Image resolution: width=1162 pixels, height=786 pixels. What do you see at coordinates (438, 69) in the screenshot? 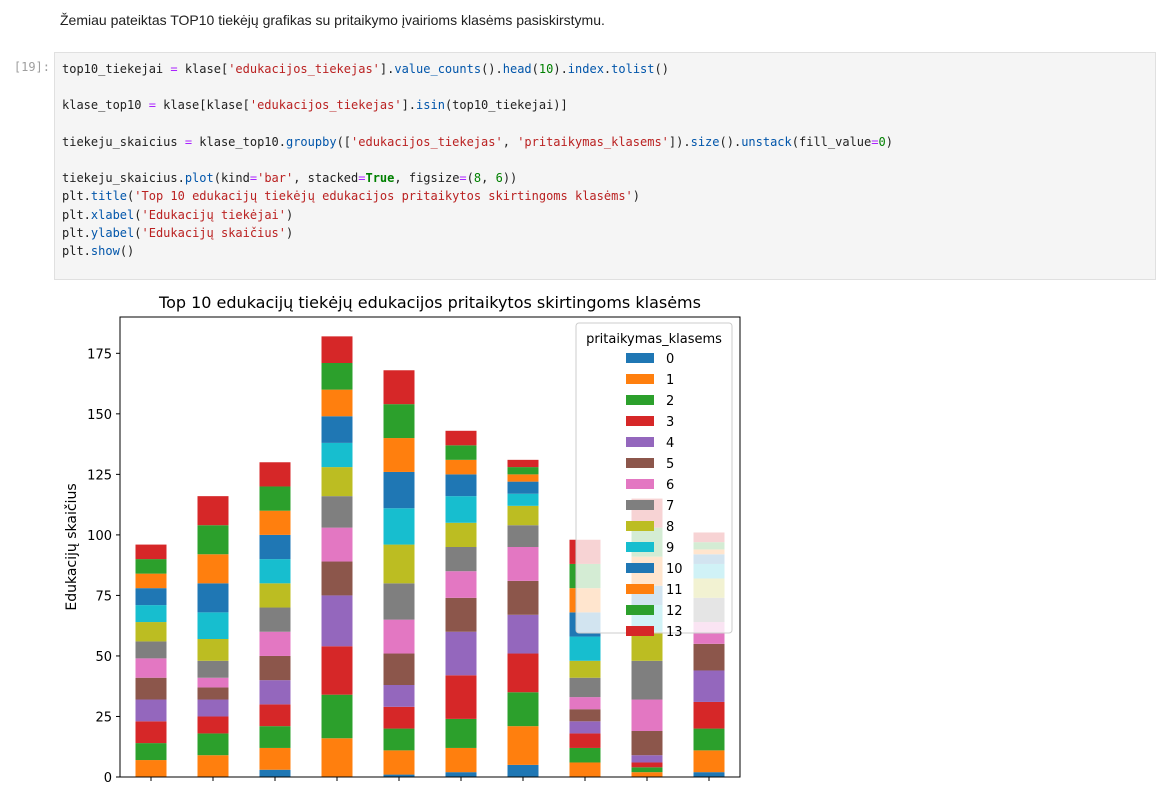
I see `code-token: value_counts` at bounding box center [438, 69].